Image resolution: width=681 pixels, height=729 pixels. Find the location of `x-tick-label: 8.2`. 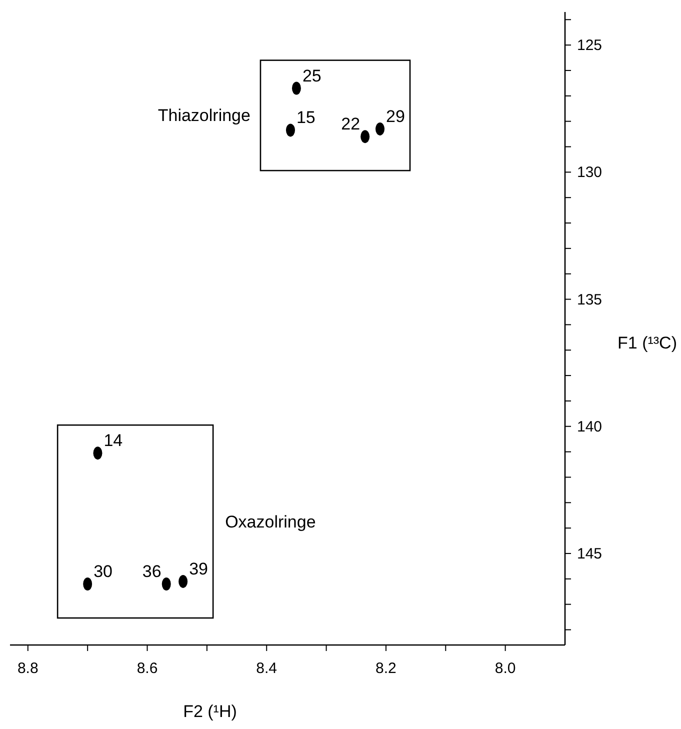

x-tick-label: 8.2 is located at coordinates (386, 668).